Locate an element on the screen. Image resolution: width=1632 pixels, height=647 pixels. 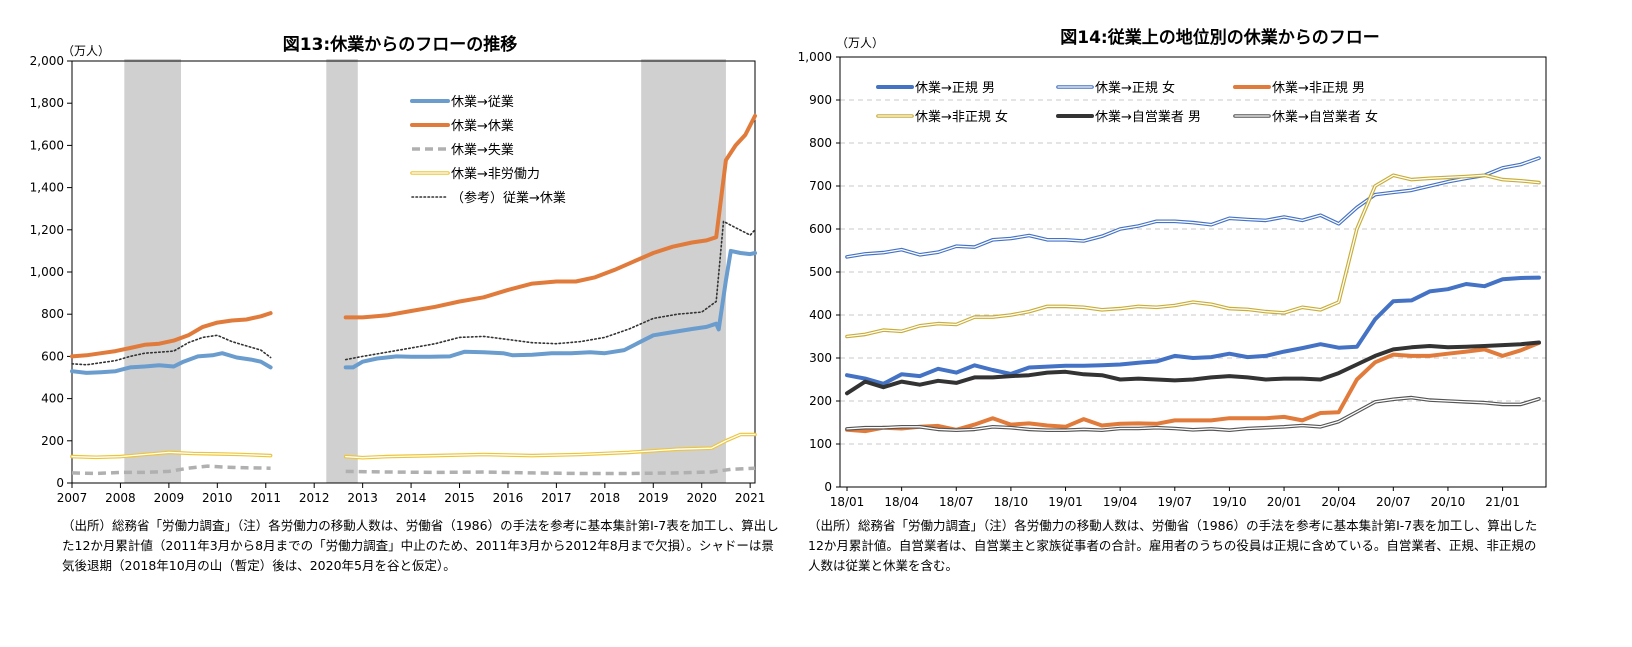
right-y-axis: 0 100 200 300 400 500 600 700 800 900 1,000 is located at coordinates (819, 272).